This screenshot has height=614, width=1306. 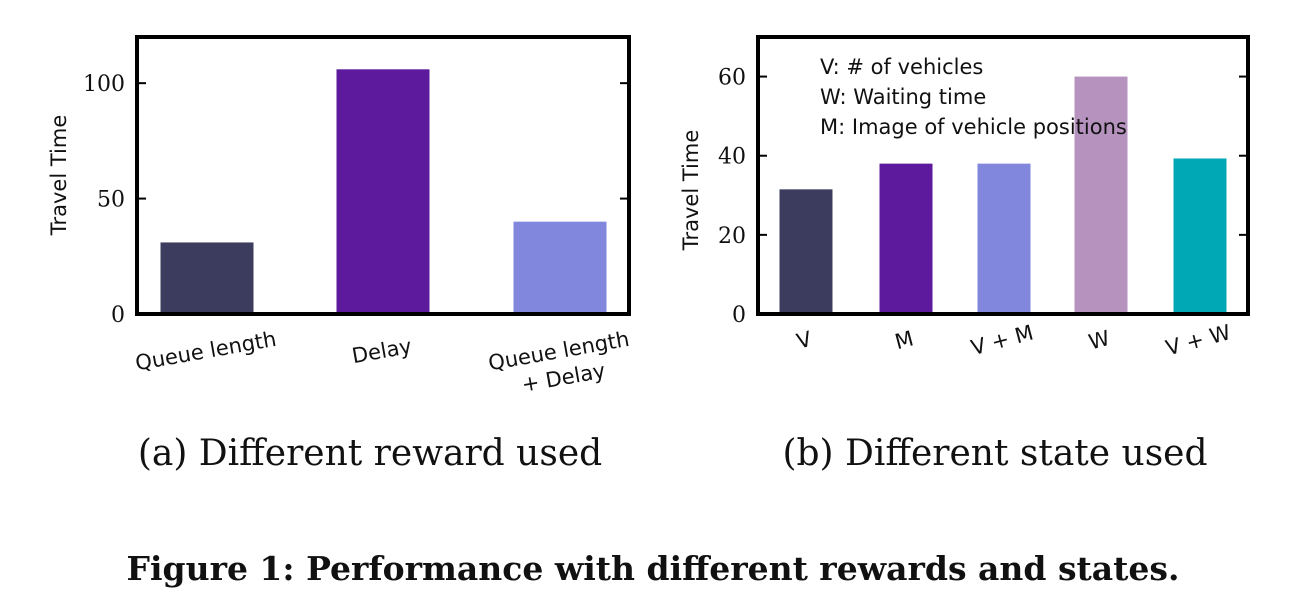 I want to click on chart-b-category-5-line-1: V + W, so click(x=1198, y=340).